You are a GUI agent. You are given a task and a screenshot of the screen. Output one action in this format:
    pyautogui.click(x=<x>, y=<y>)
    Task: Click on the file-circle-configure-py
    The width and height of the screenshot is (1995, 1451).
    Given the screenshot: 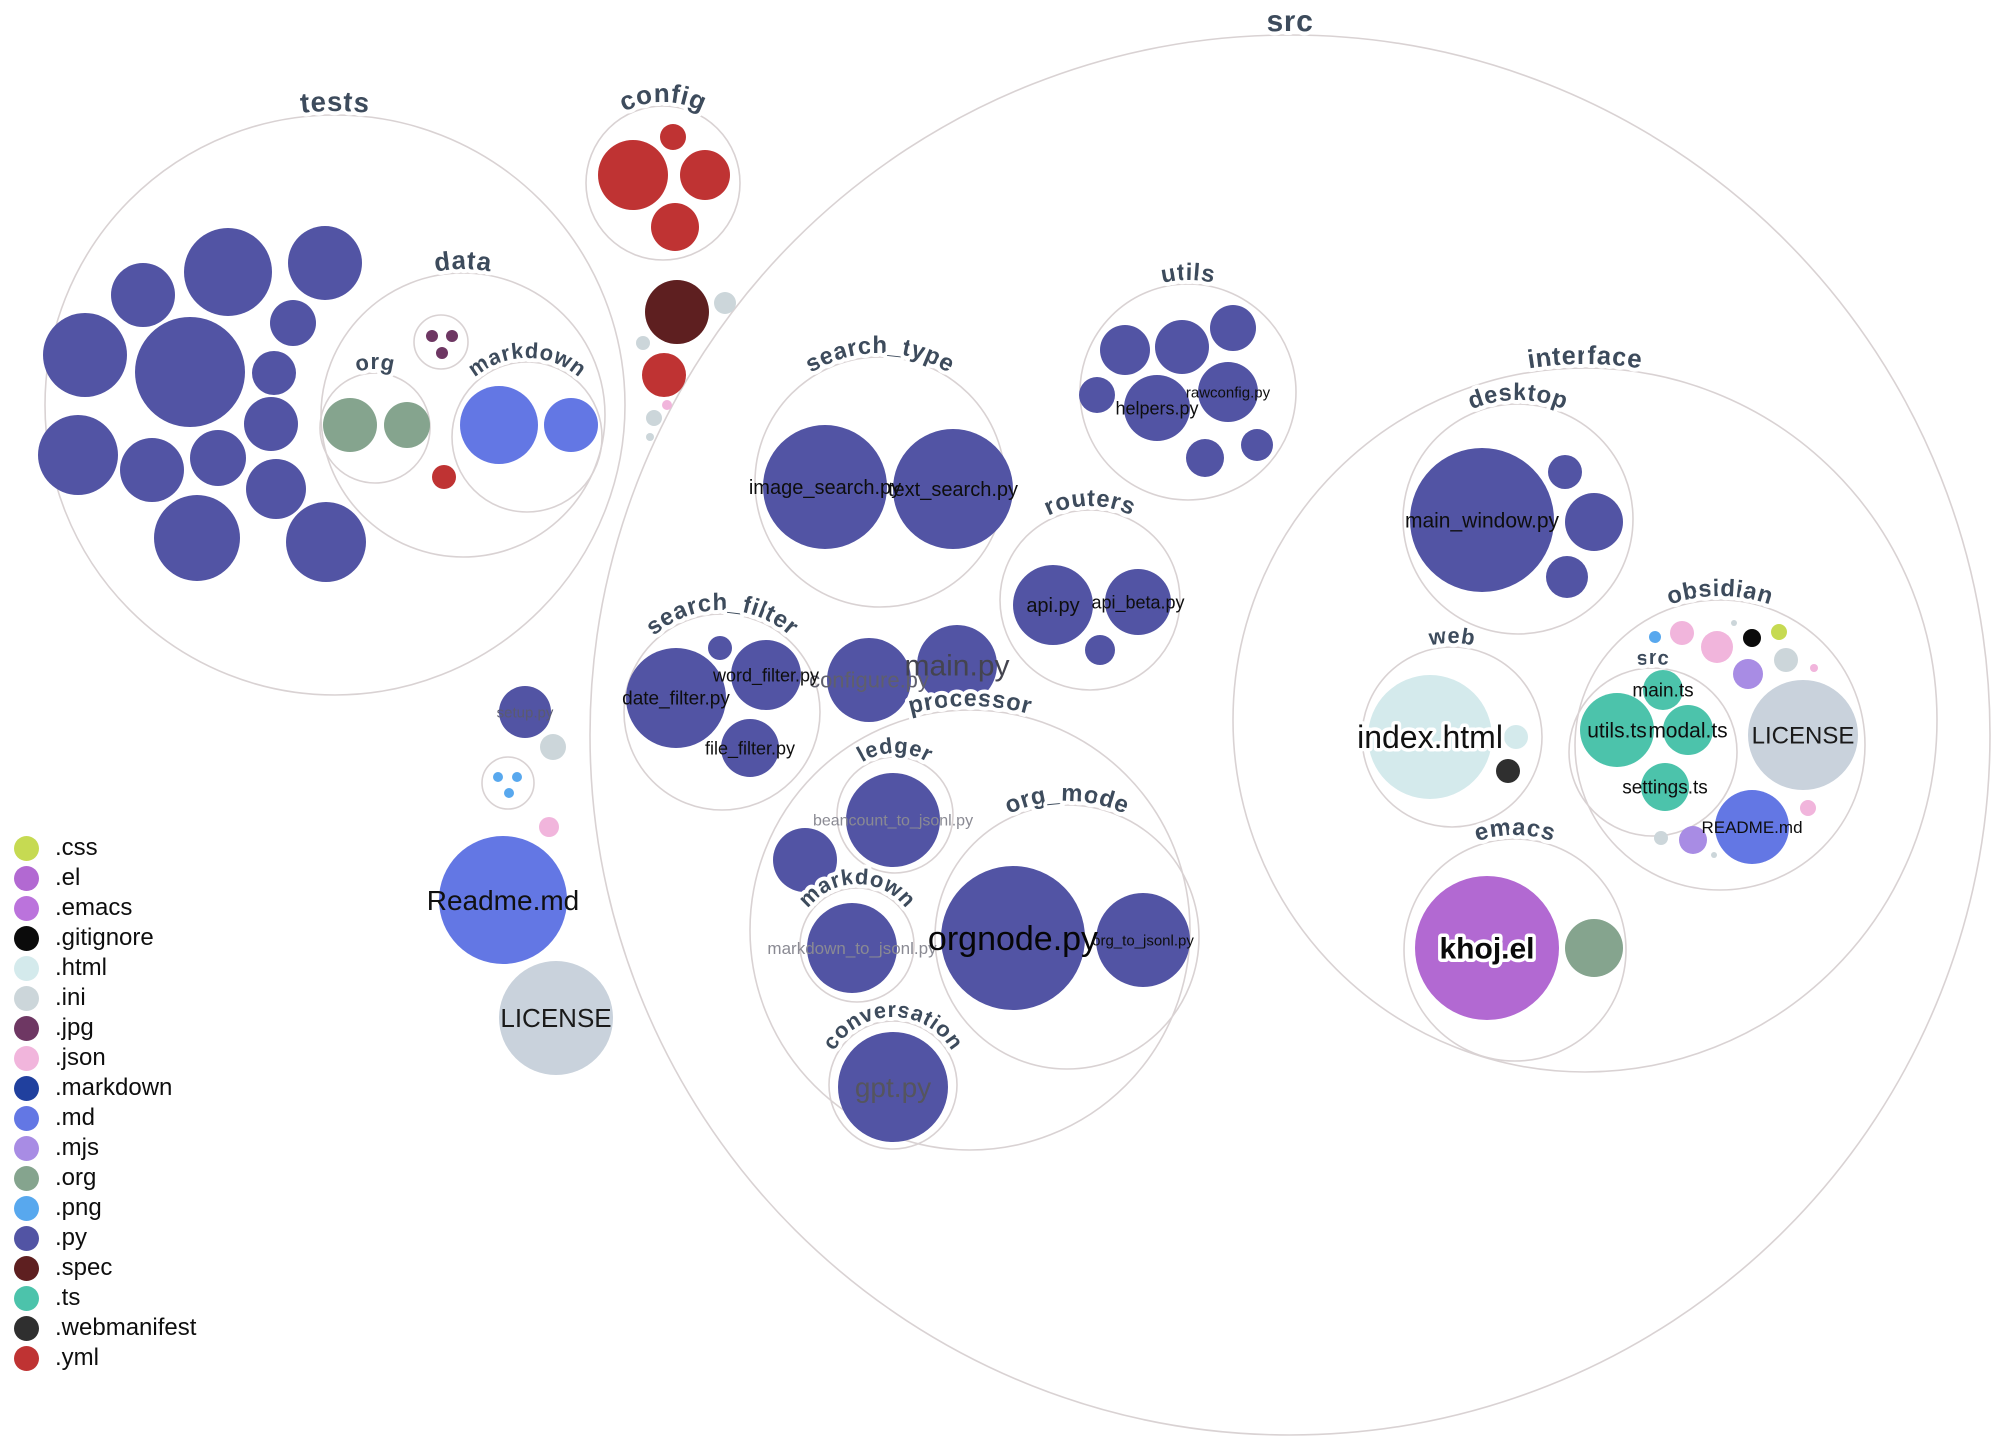 What is the action you would take?
    pyautogui.click(x=869, y=680)
    